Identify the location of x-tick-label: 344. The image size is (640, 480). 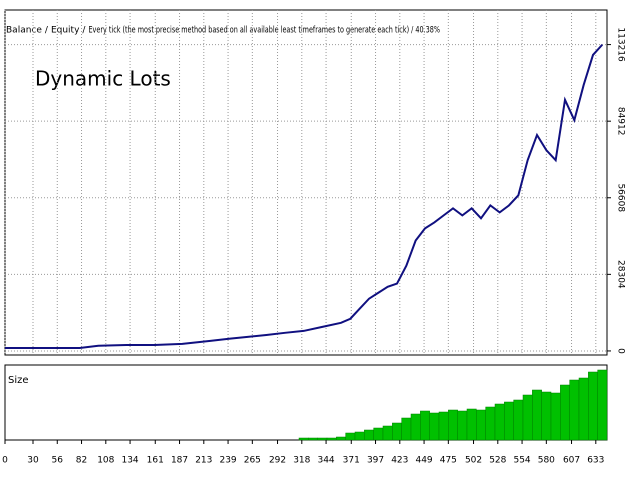
(325, 461).